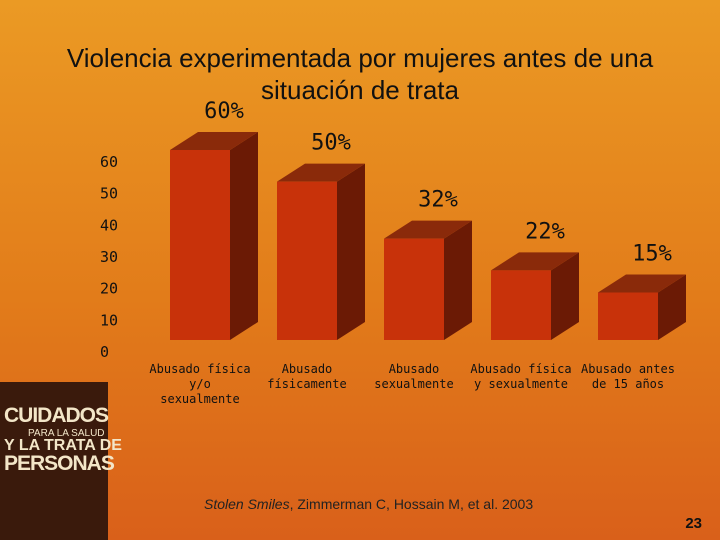 This screenshot has height=540, width=720. What do you see at coordinates (521, 376) in the screenshot?
I see `x-tick-label: Abusado física y sexualmente` at bounding box center [521, 376].